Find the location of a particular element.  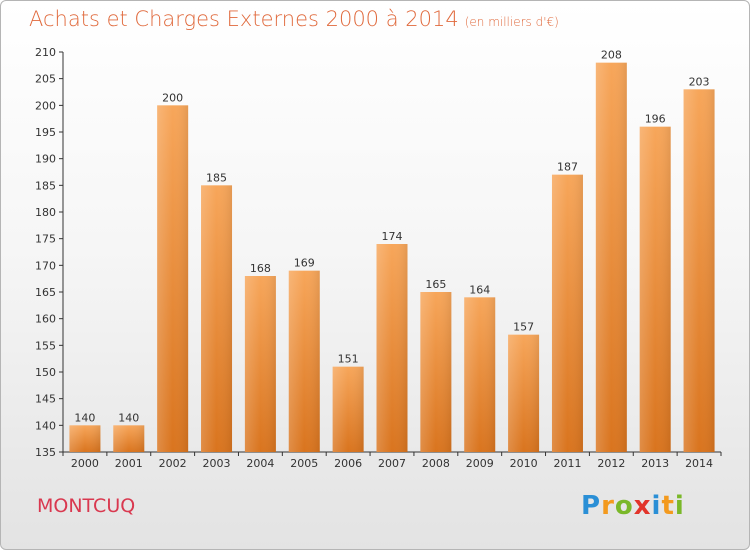

y-tick-label: 140 is located at coordinates (45, 425).